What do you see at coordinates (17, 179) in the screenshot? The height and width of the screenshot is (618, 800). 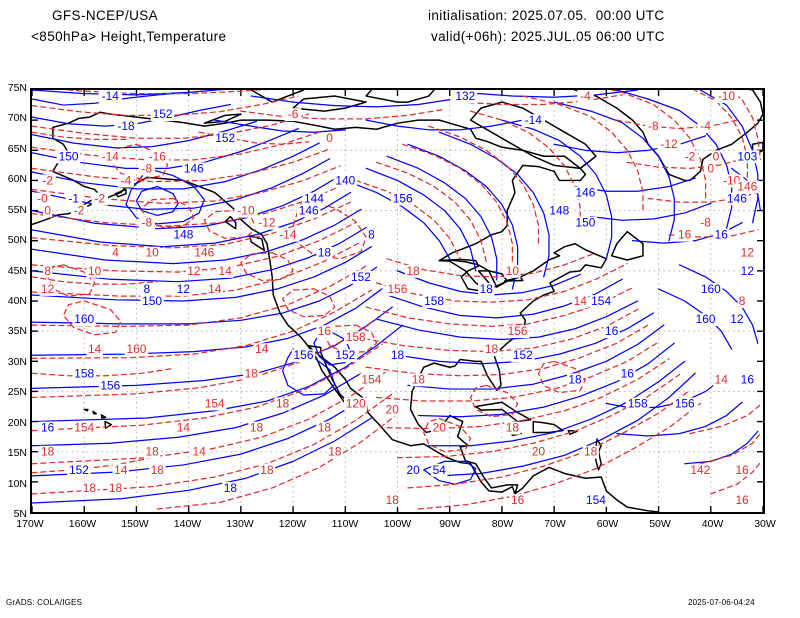 I see `lat-tick-60N: 60N` at bounding box center [17, 179].